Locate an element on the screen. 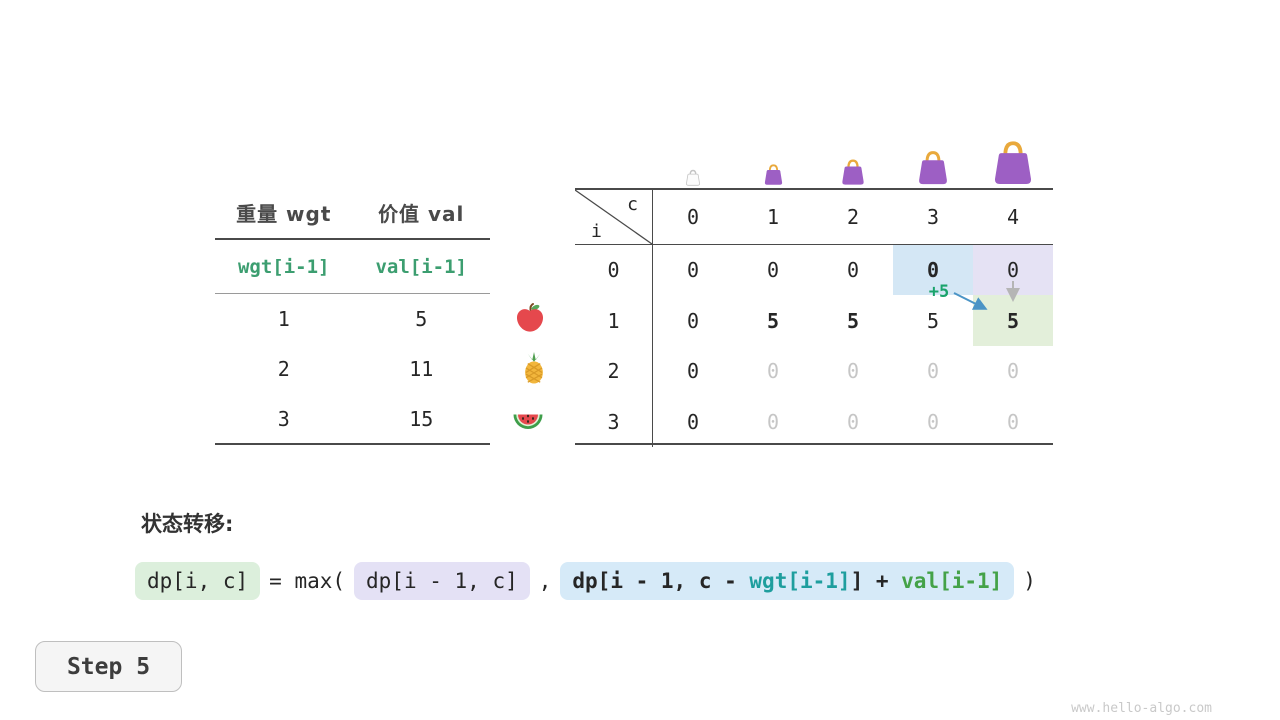 This screenshot has width=1280, height=720. dp-cell-r1-c0: 0 is located at coordinates (693, 320).